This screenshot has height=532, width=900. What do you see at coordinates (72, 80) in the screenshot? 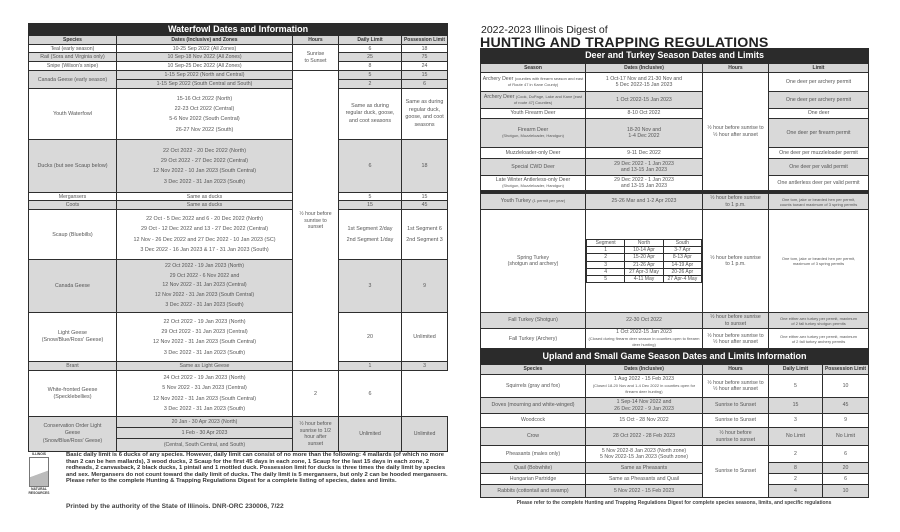
I see `species: Canada Geese (early season)` at bounding box center [72, 80].